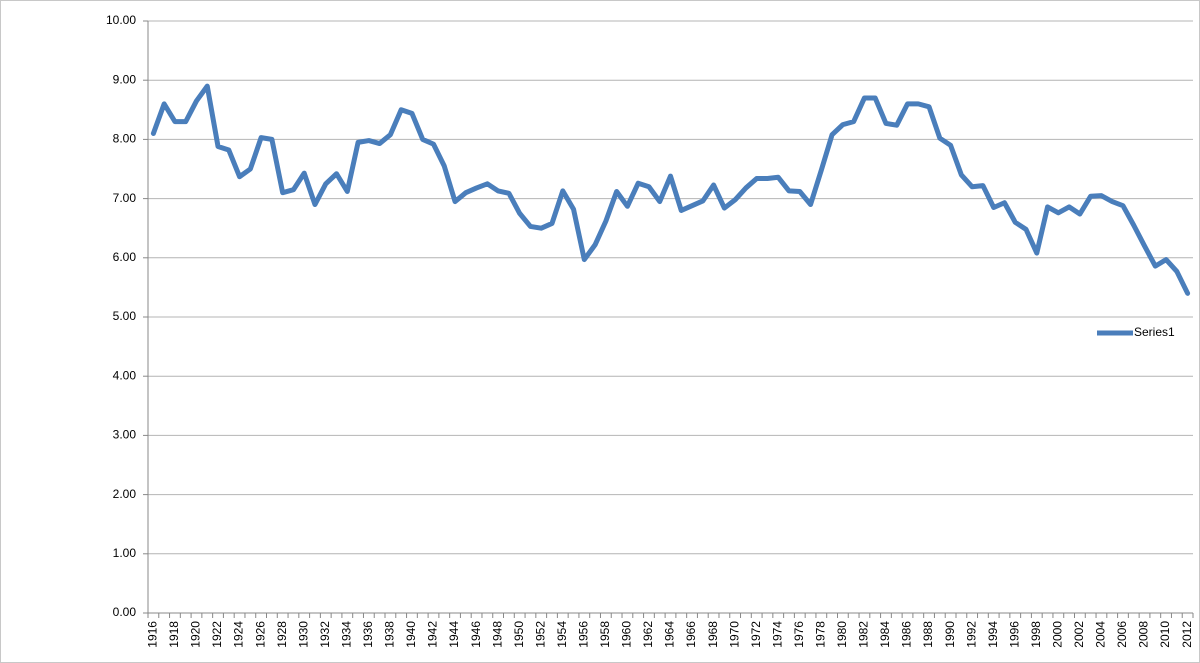 The width and height of the screenshot is (1200, 663). Describe the element at coordinates (476, 634) in the screenshot. I see `x-tick-label: 1946` at that location.